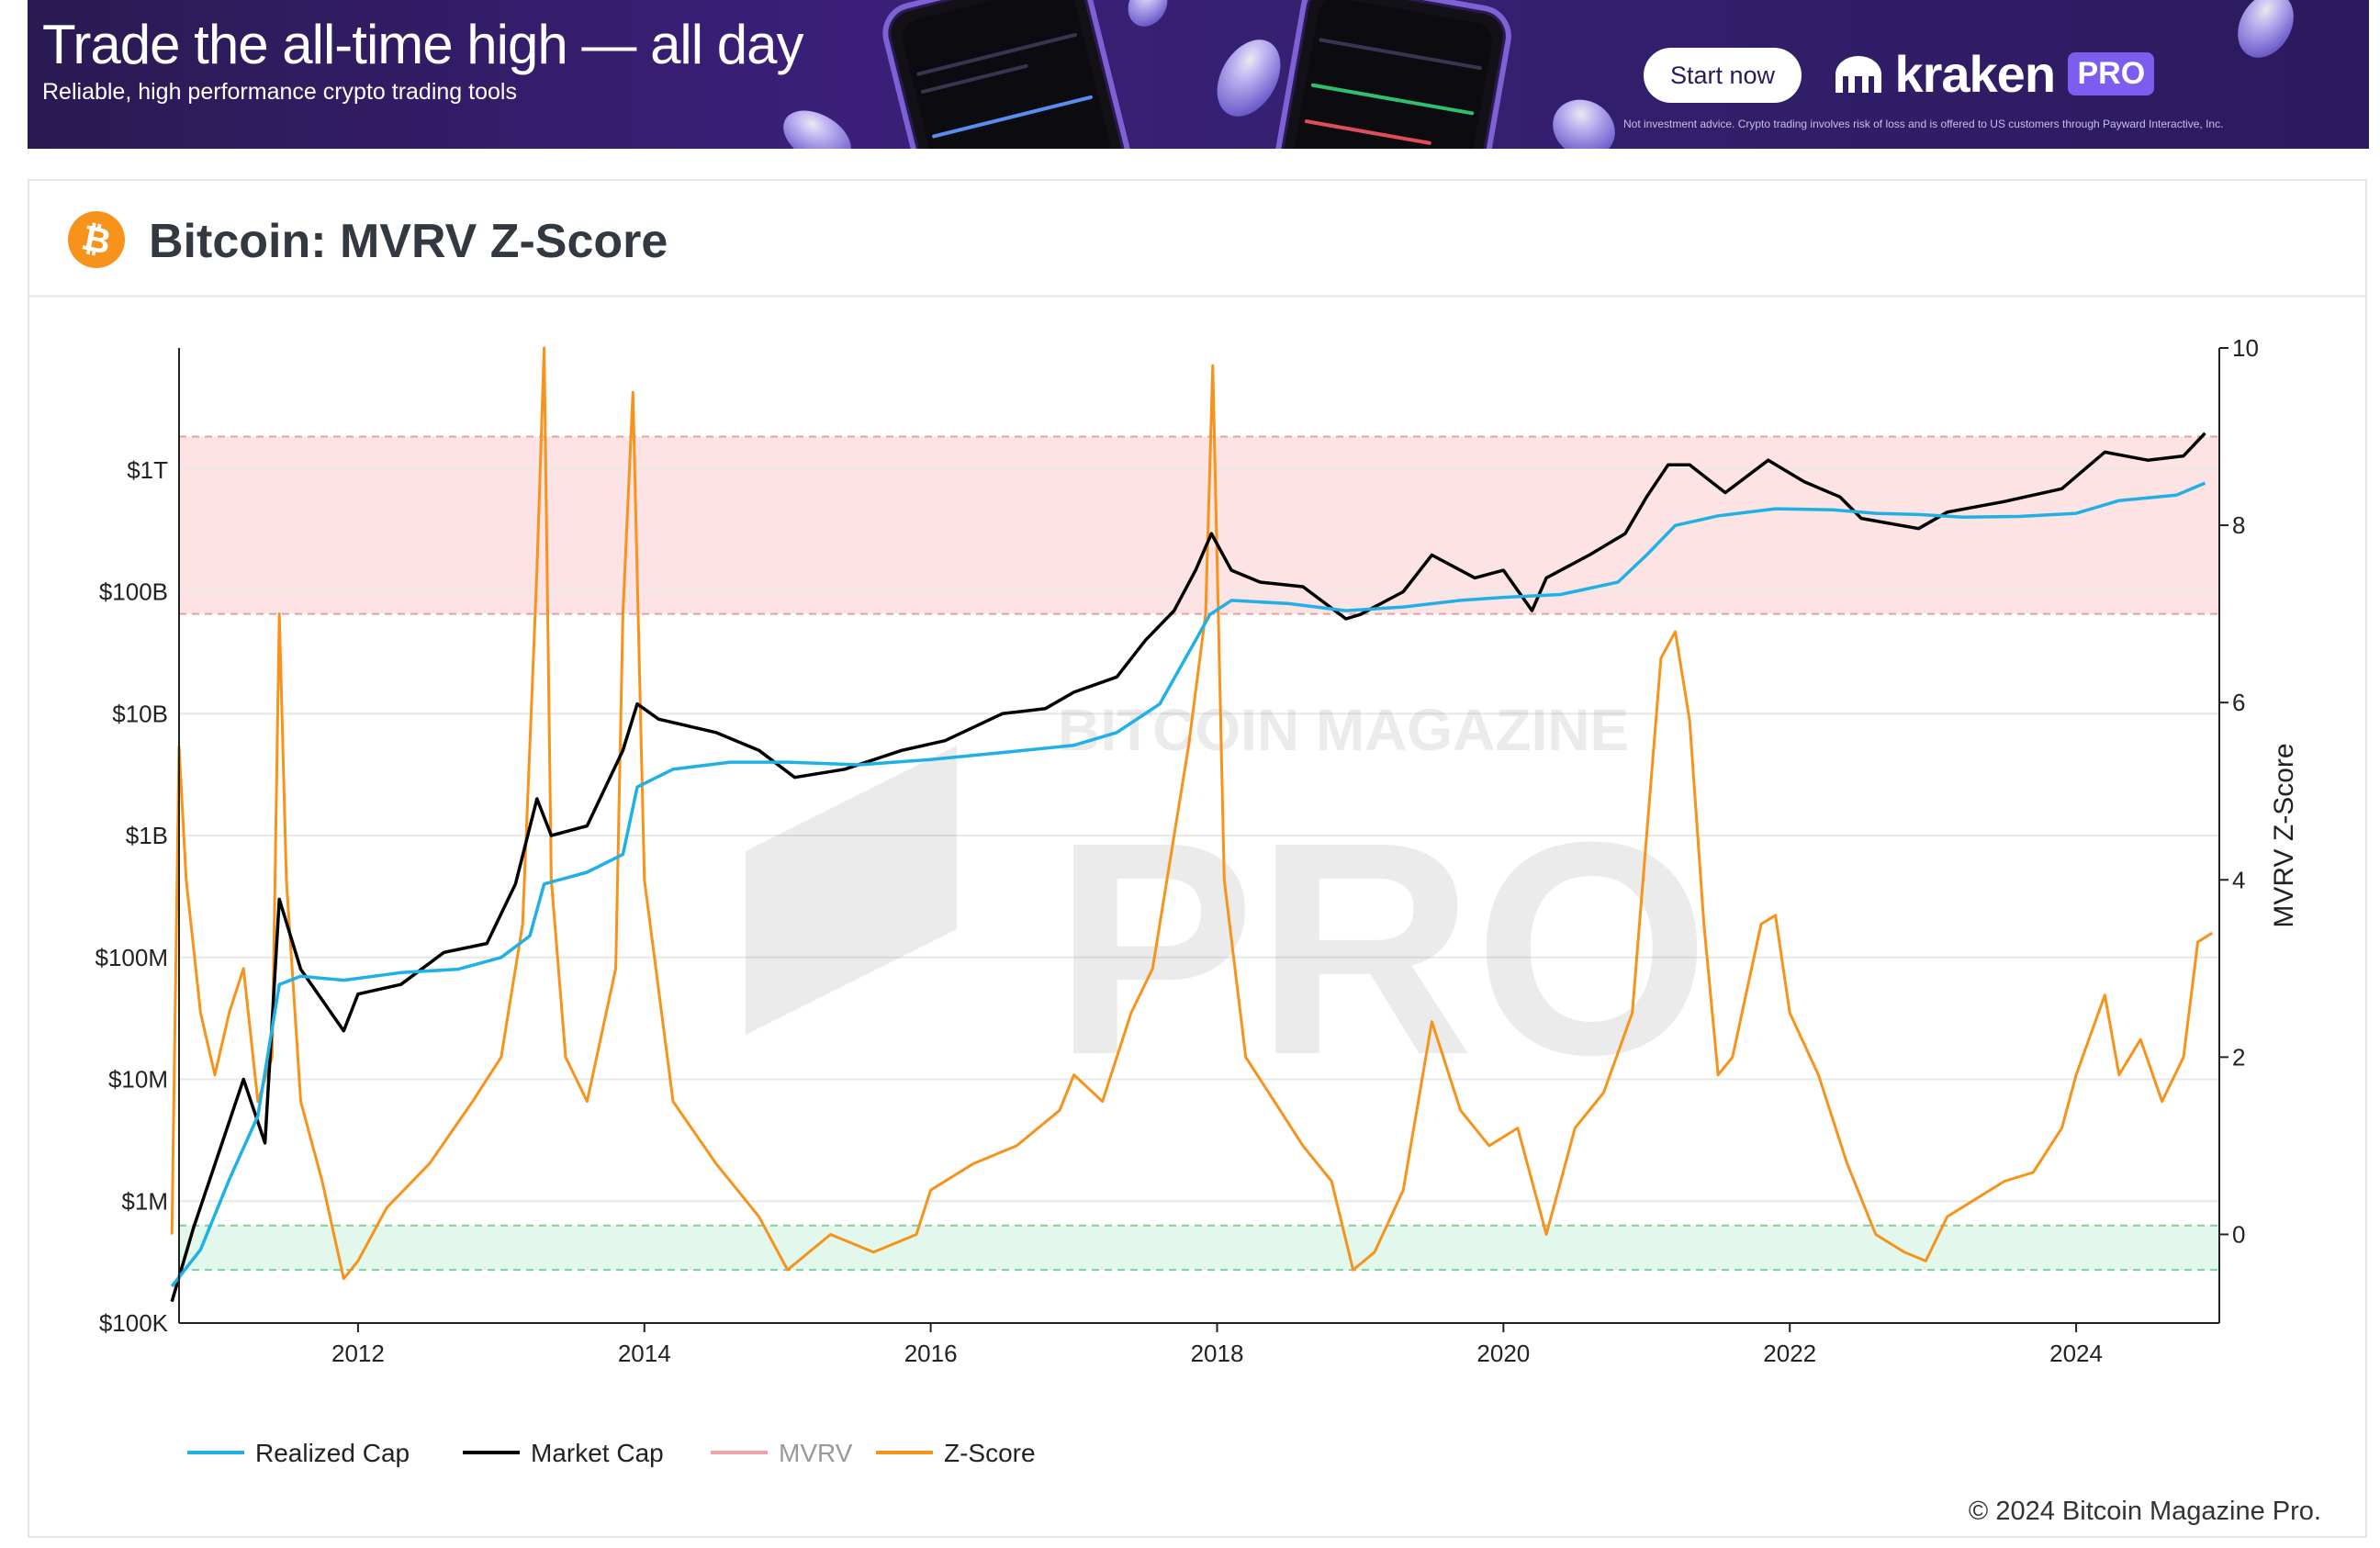  What do you see at coordinates (423, 44) in the screenshot?
I see `ad-headline: Trade the all-time high — all day` at bounding box center [423, 44].